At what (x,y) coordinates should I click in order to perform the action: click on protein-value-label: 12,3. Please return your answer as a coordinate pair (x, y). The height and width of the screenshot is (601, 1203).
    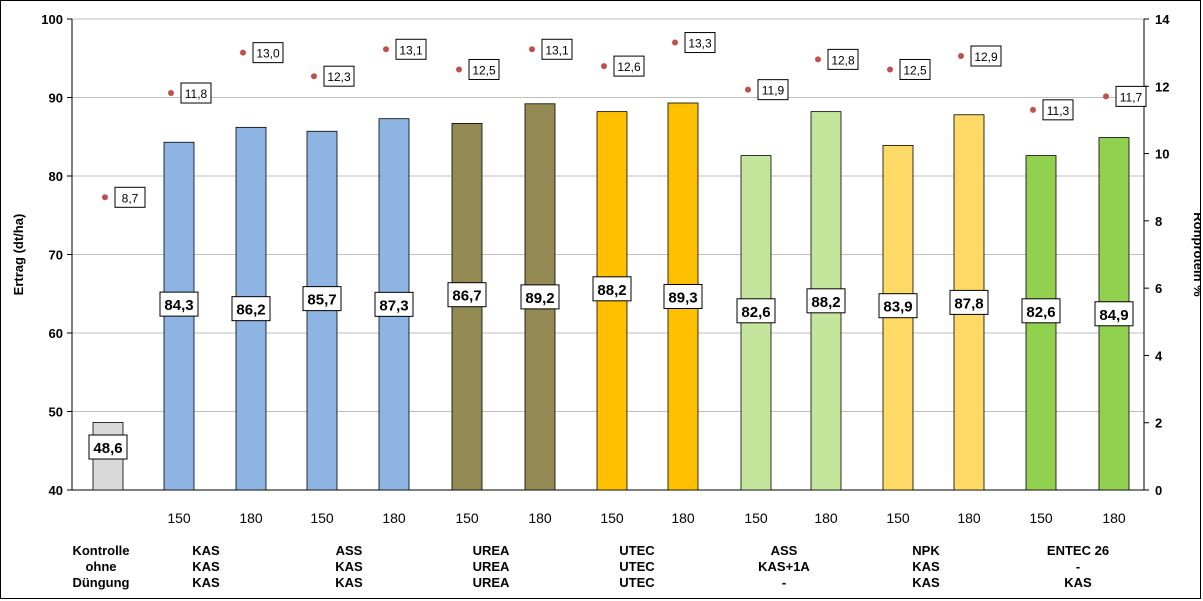
    Looking at the image, I should click on (339, 77).